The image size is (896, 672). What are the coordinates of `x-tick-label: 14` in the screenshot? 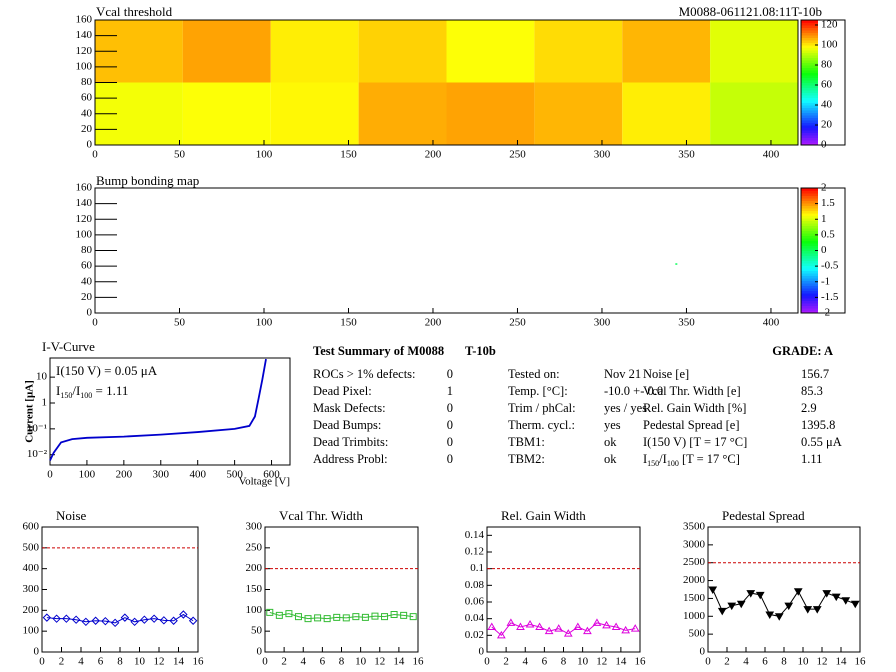 It's located at (621, 662).